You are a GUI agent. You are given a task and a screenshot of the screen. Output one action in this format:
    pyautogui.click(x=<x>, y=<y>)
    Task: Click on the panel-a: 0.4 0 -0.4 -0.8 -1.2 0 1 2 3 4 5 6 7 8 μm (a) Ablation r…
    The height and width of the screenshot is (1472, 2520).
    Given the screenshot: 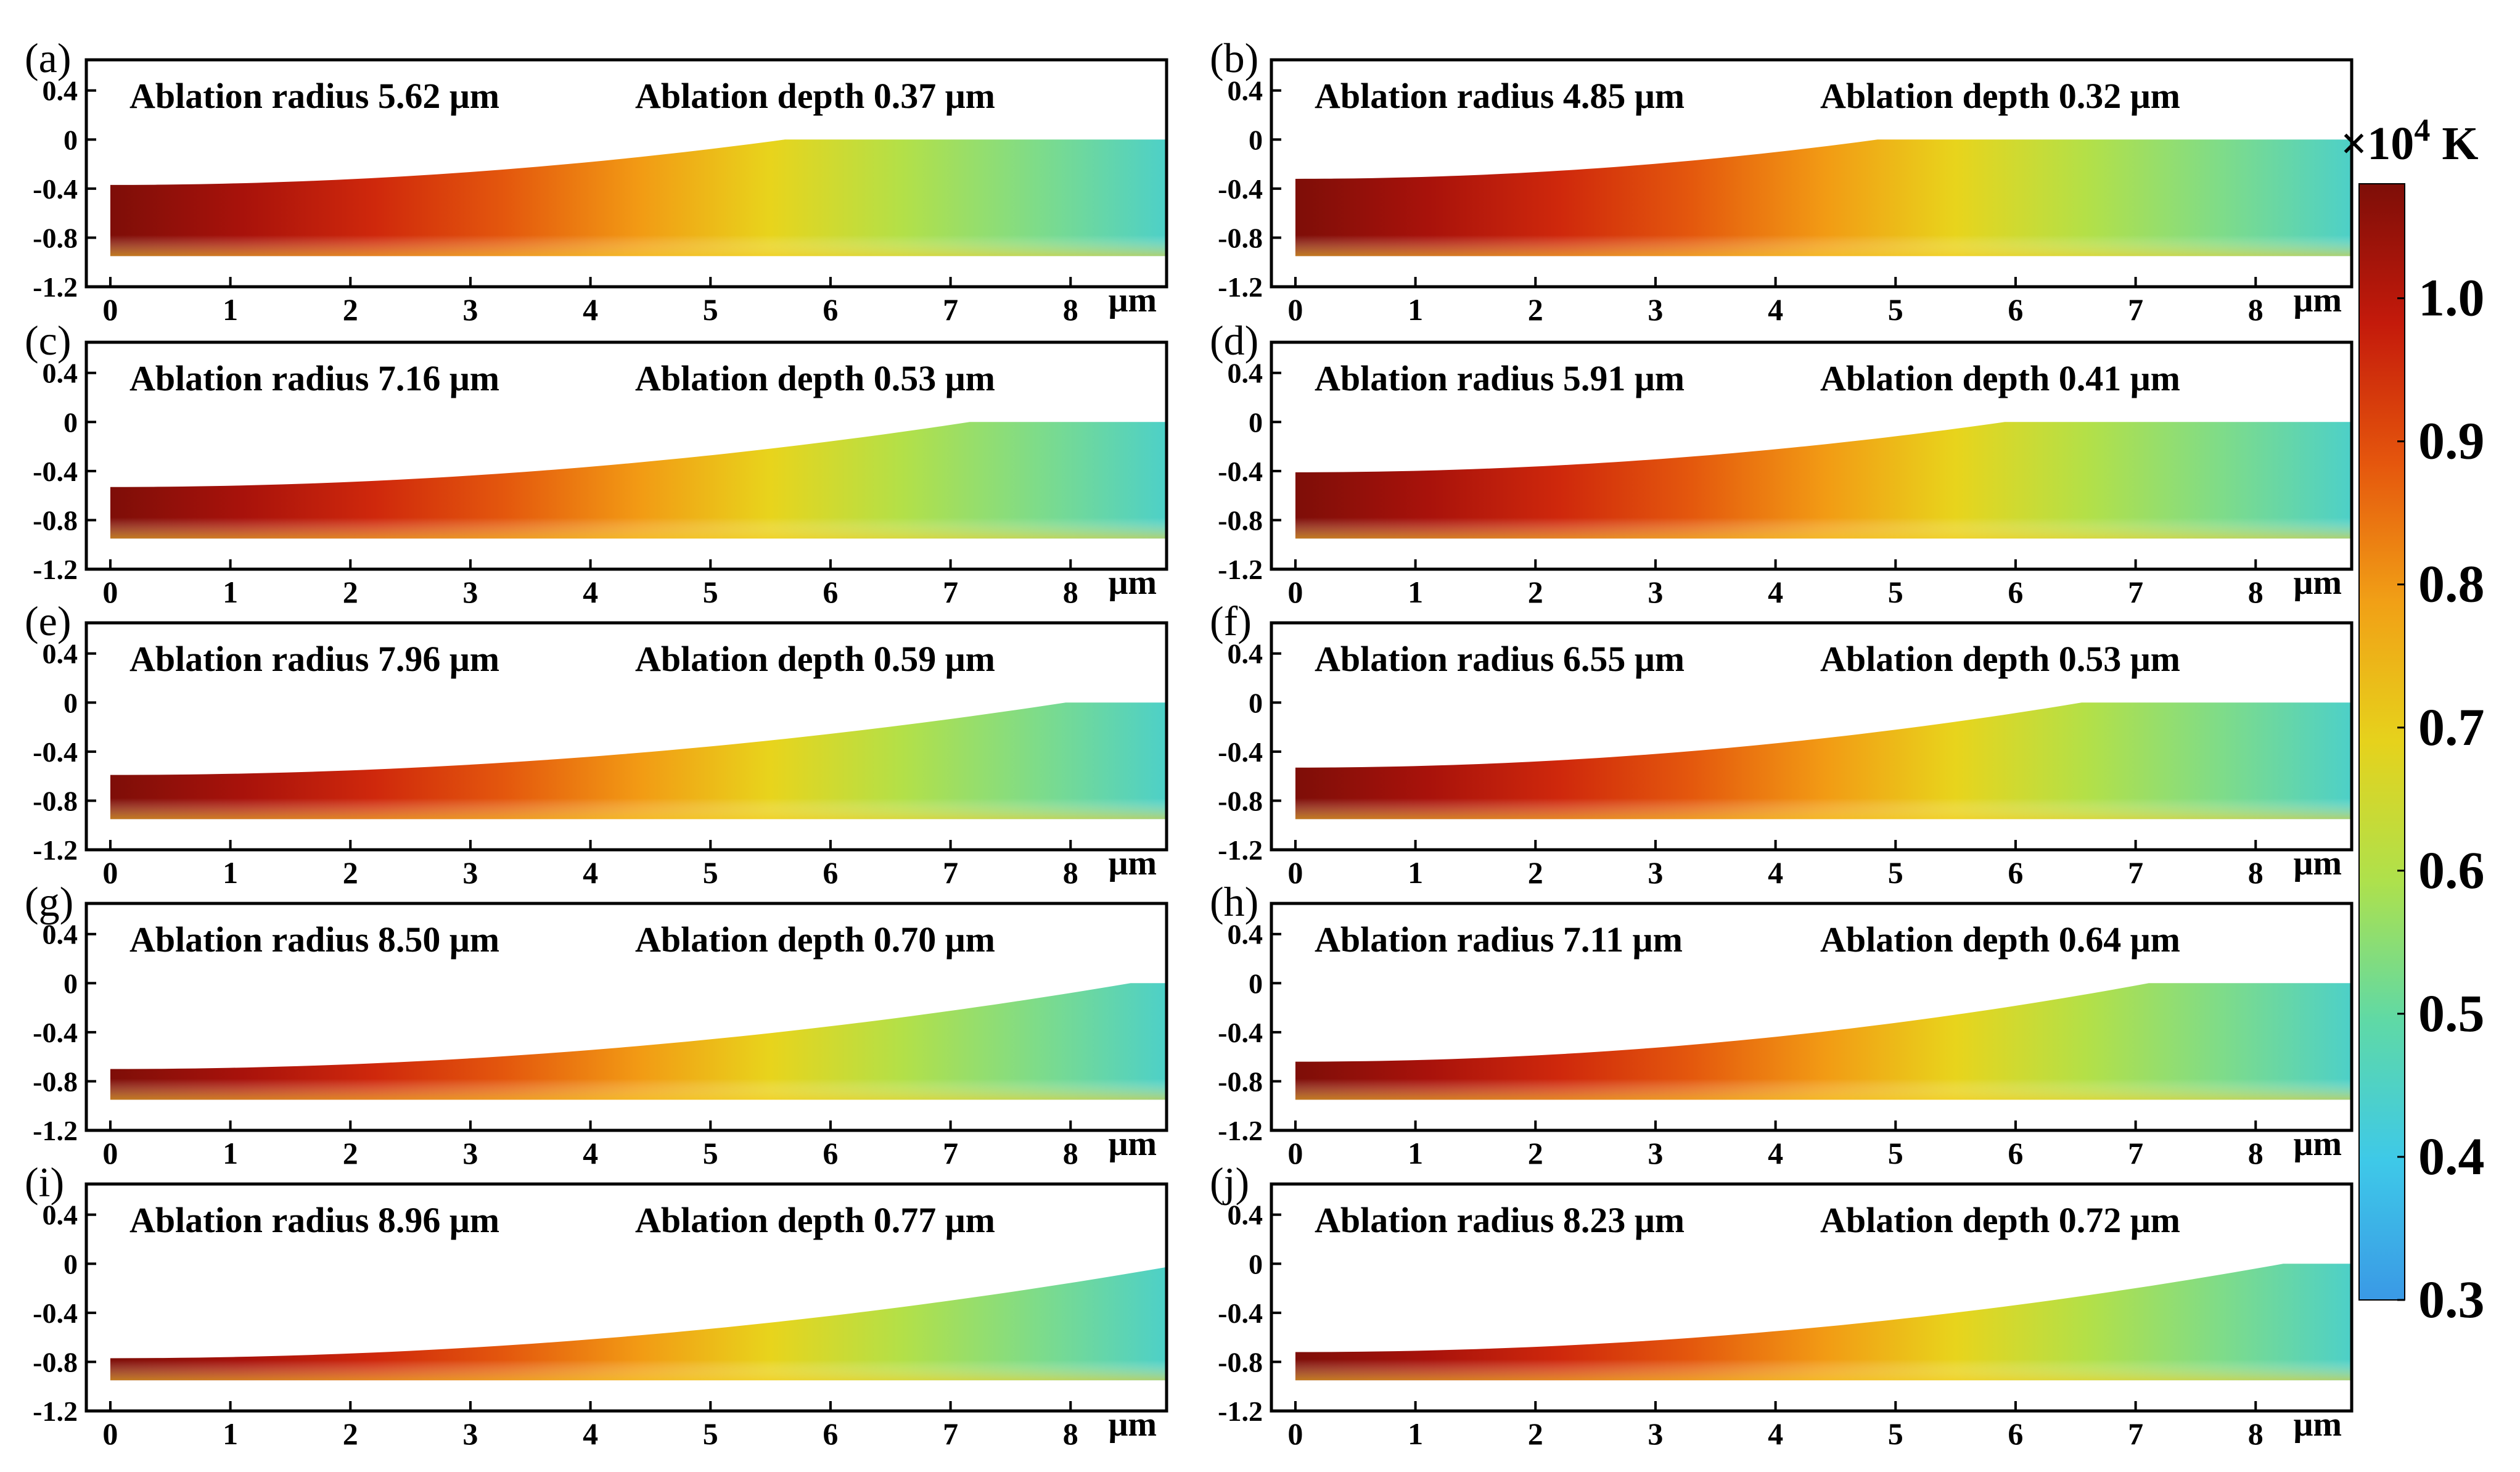 What is the action you would take?
    pyautogui.click(x=596, y=181)
    